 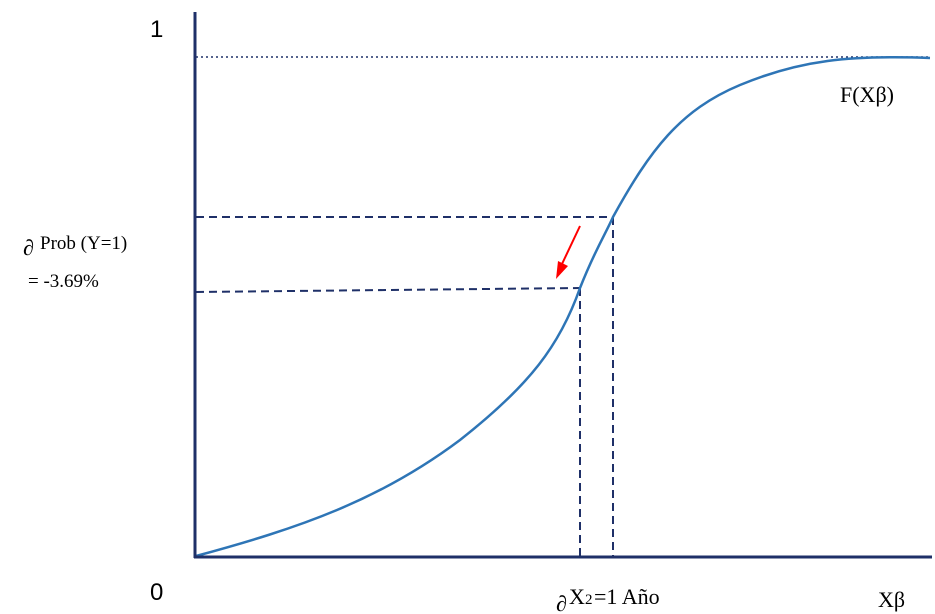 I want to click on curve-label: F(Xβ), so click(x=867, y=94).